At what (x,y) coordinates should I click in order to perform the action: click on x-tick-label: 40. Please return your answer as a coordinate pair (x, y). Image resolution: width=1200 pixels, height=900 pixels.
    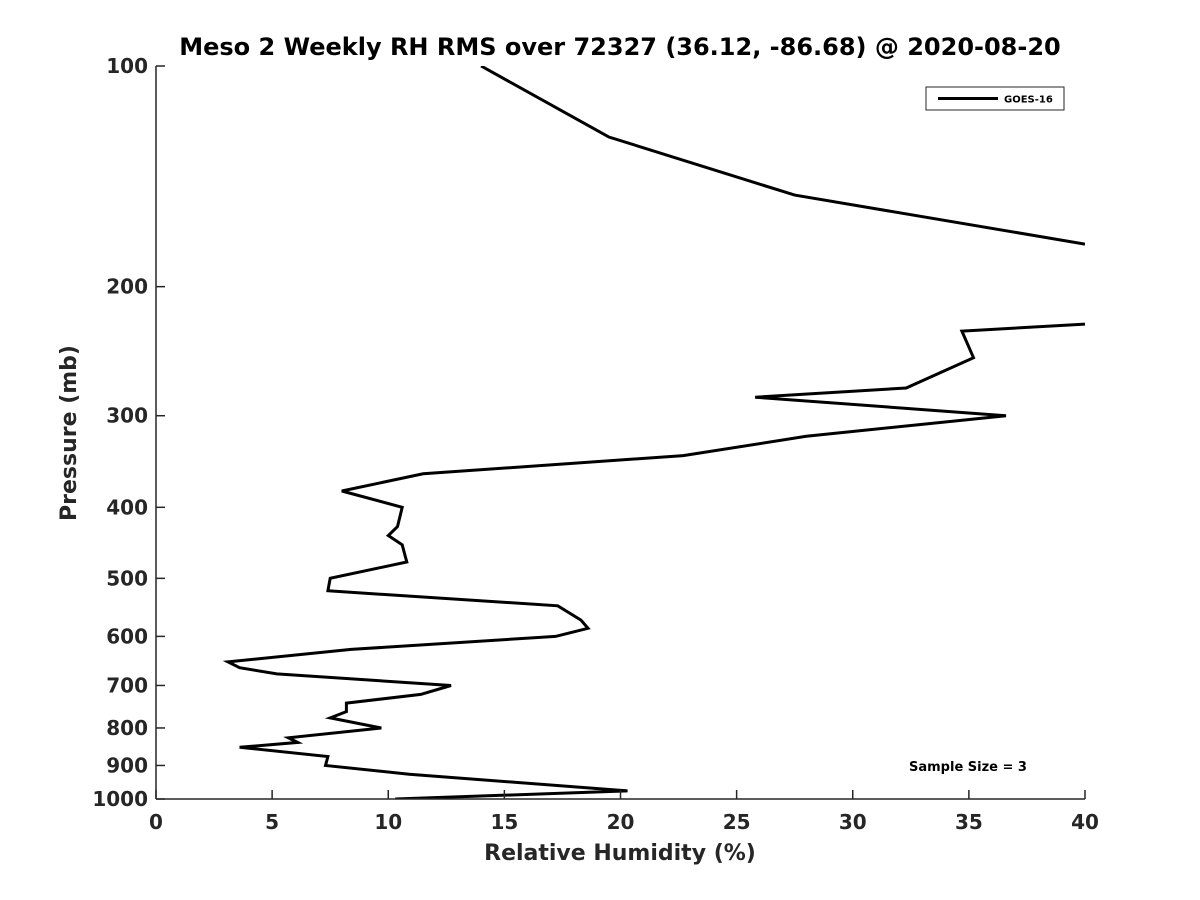
    Looking at the image, I should click on (1085, 822).